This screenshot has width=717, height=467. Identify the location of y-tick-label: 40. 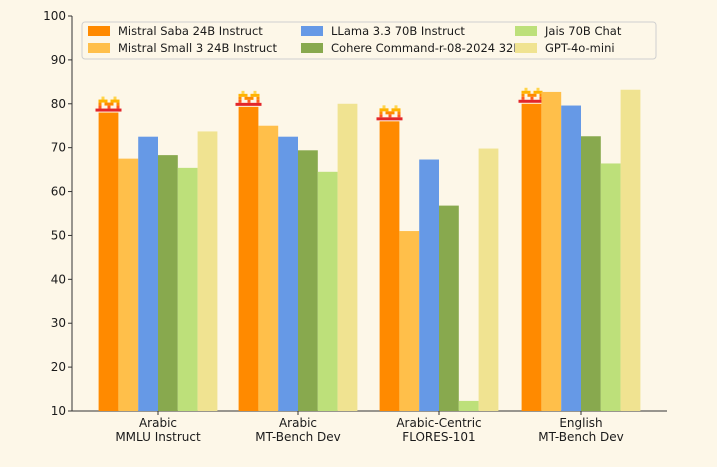
(58, 279).